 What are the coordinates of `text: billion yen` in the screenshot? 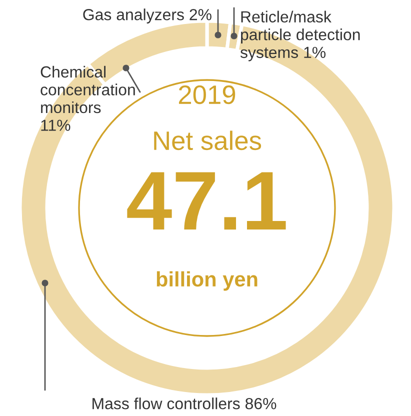 It's located at (207, 281).